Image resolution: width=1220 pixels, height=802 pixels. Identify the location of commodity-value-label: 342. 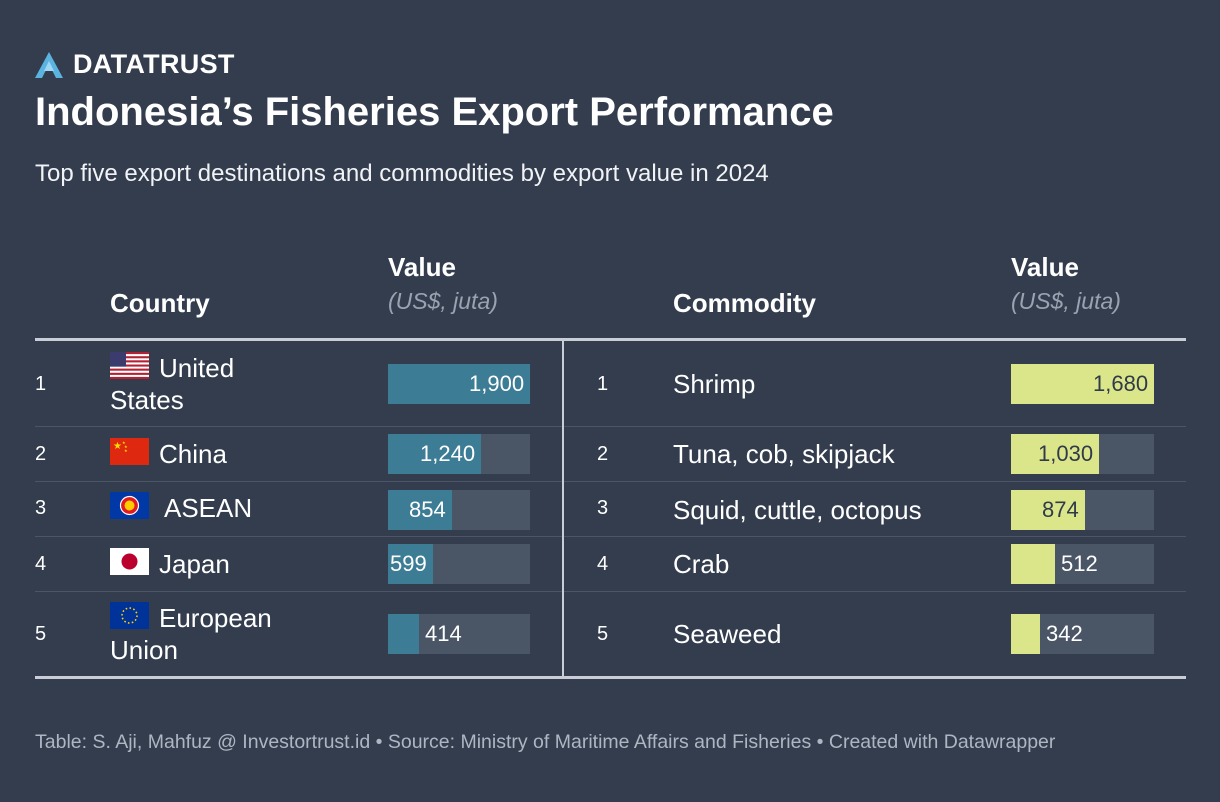
(1064, 633).